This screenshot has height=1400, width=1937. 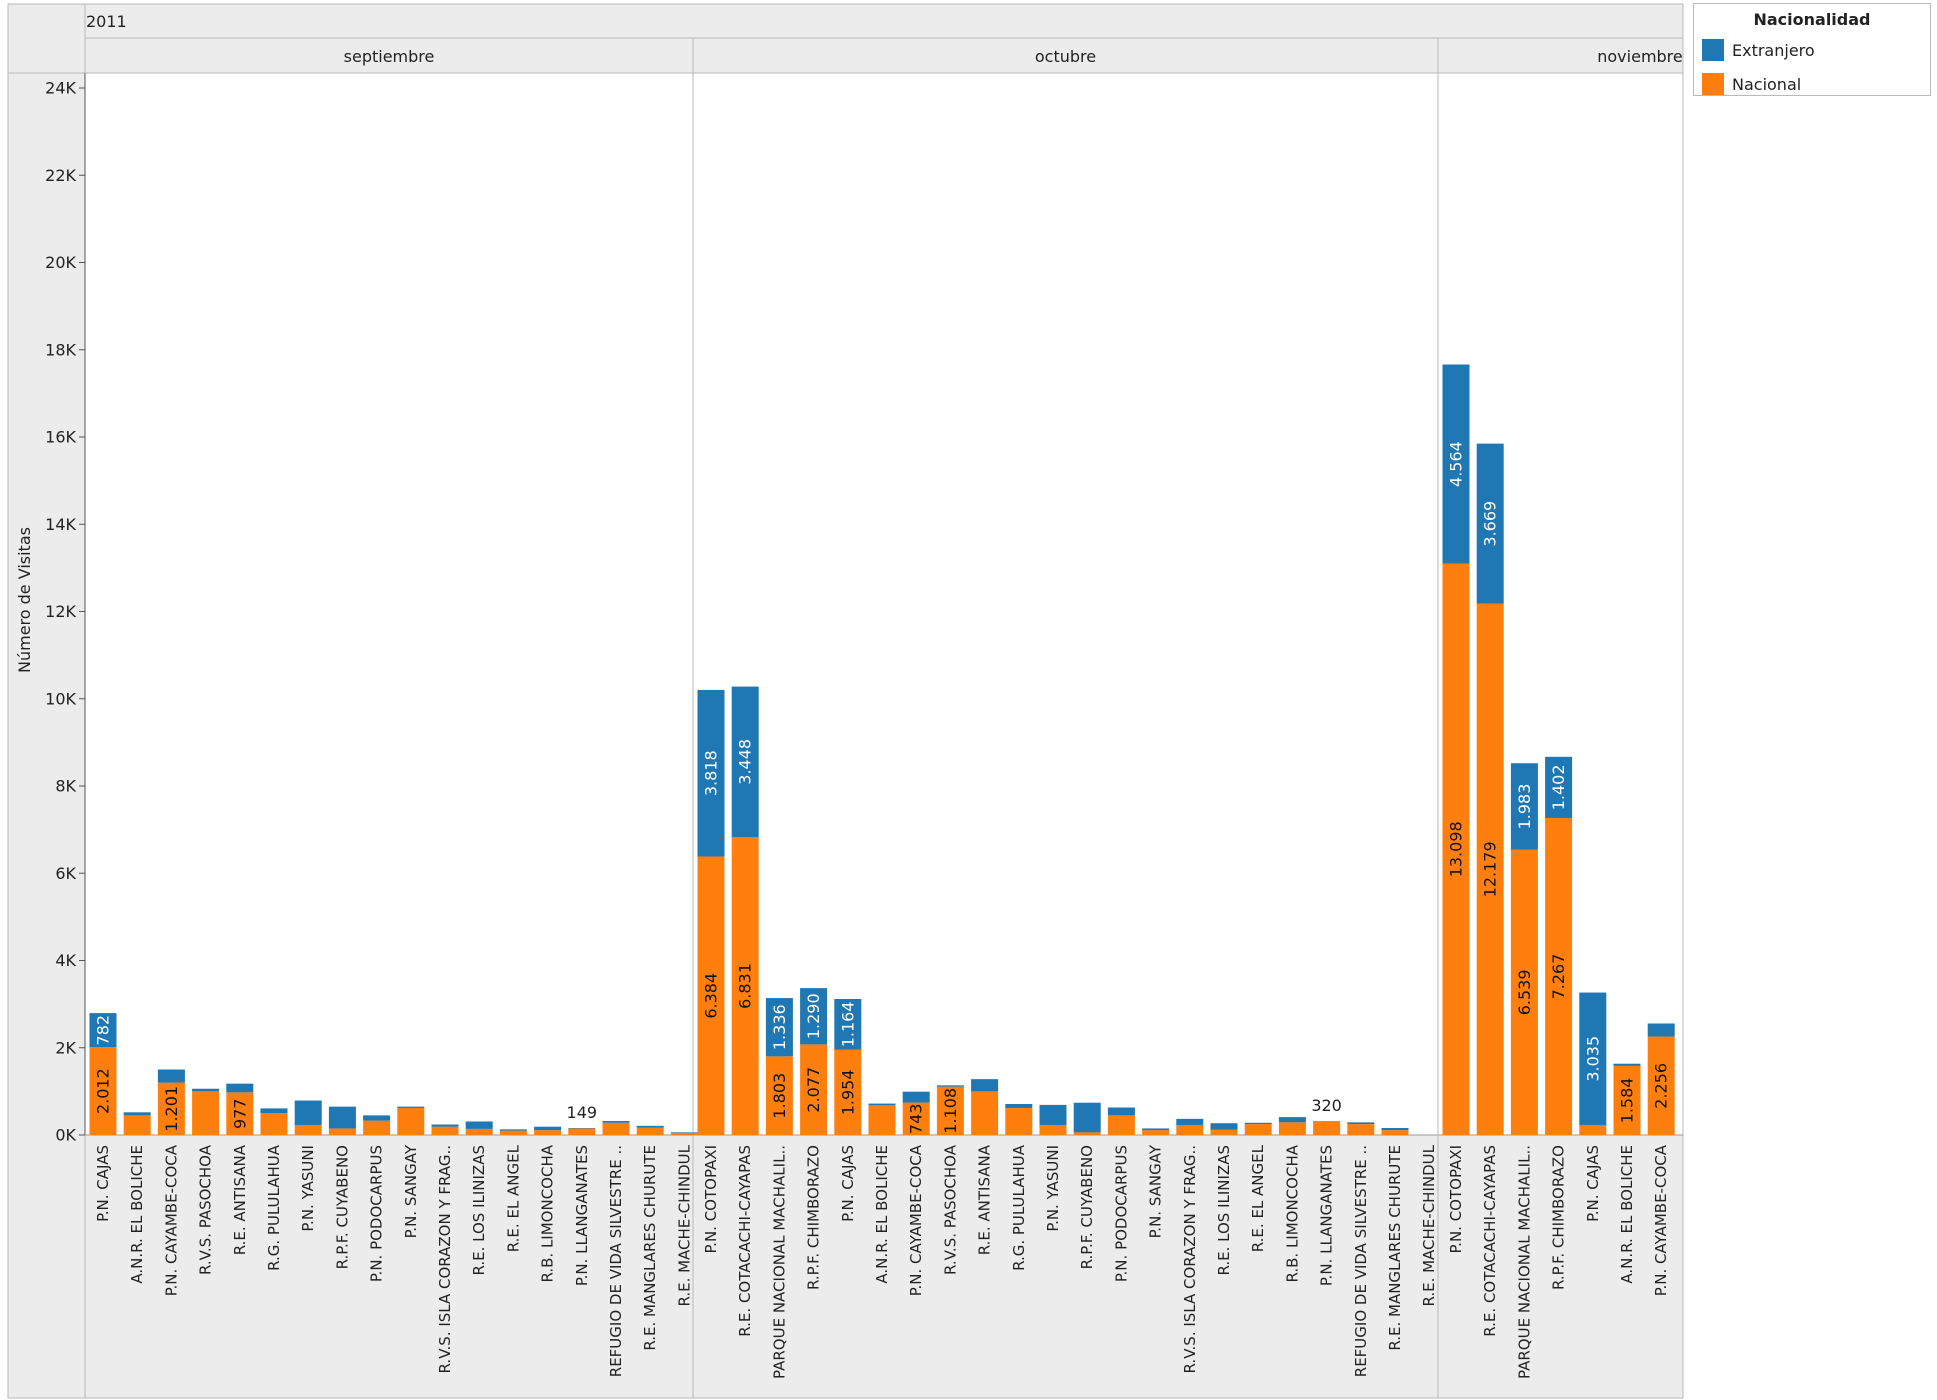 I want to click on month-header-septiembre: septiembre, so click(x=389, y=56).